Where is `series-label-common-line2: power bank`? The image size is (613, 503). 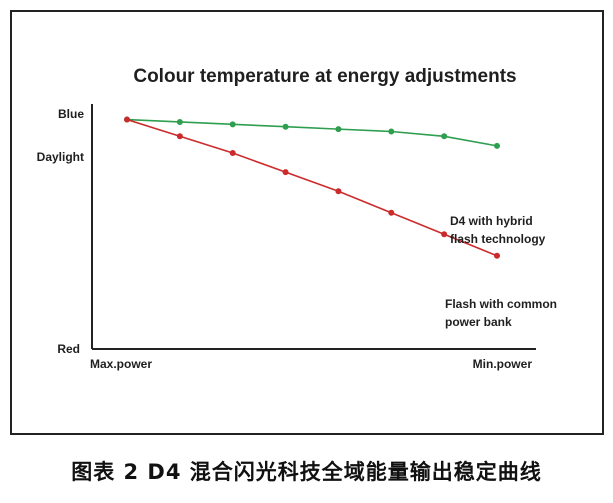
series-label-common-line2: power bank is located at coordinates (478, 322).